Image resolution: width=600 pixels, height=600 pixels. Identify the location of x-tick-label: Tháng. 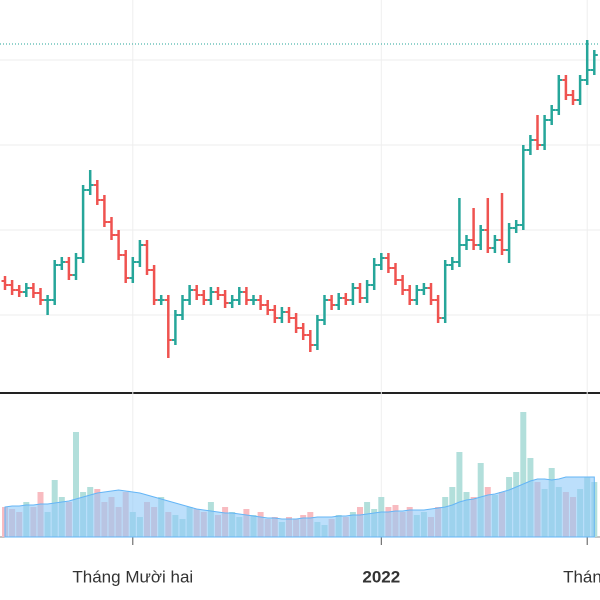
(581, 576).